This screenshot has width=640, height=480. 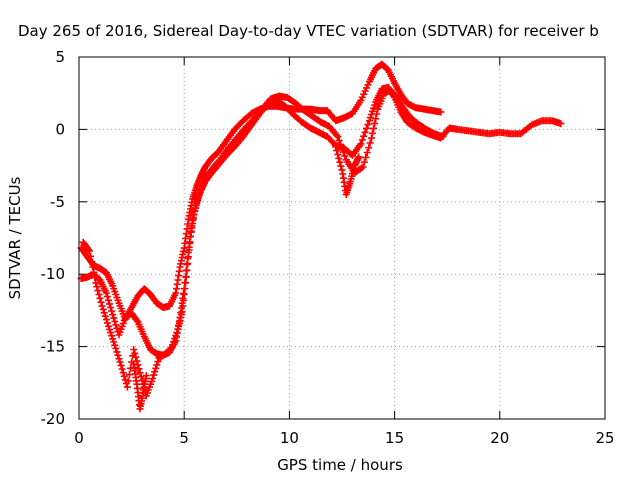 What do you see at coordinates (53, 274) in the screenshot?
I see `y-tick-label: -10` at bounding box center [53, 274].